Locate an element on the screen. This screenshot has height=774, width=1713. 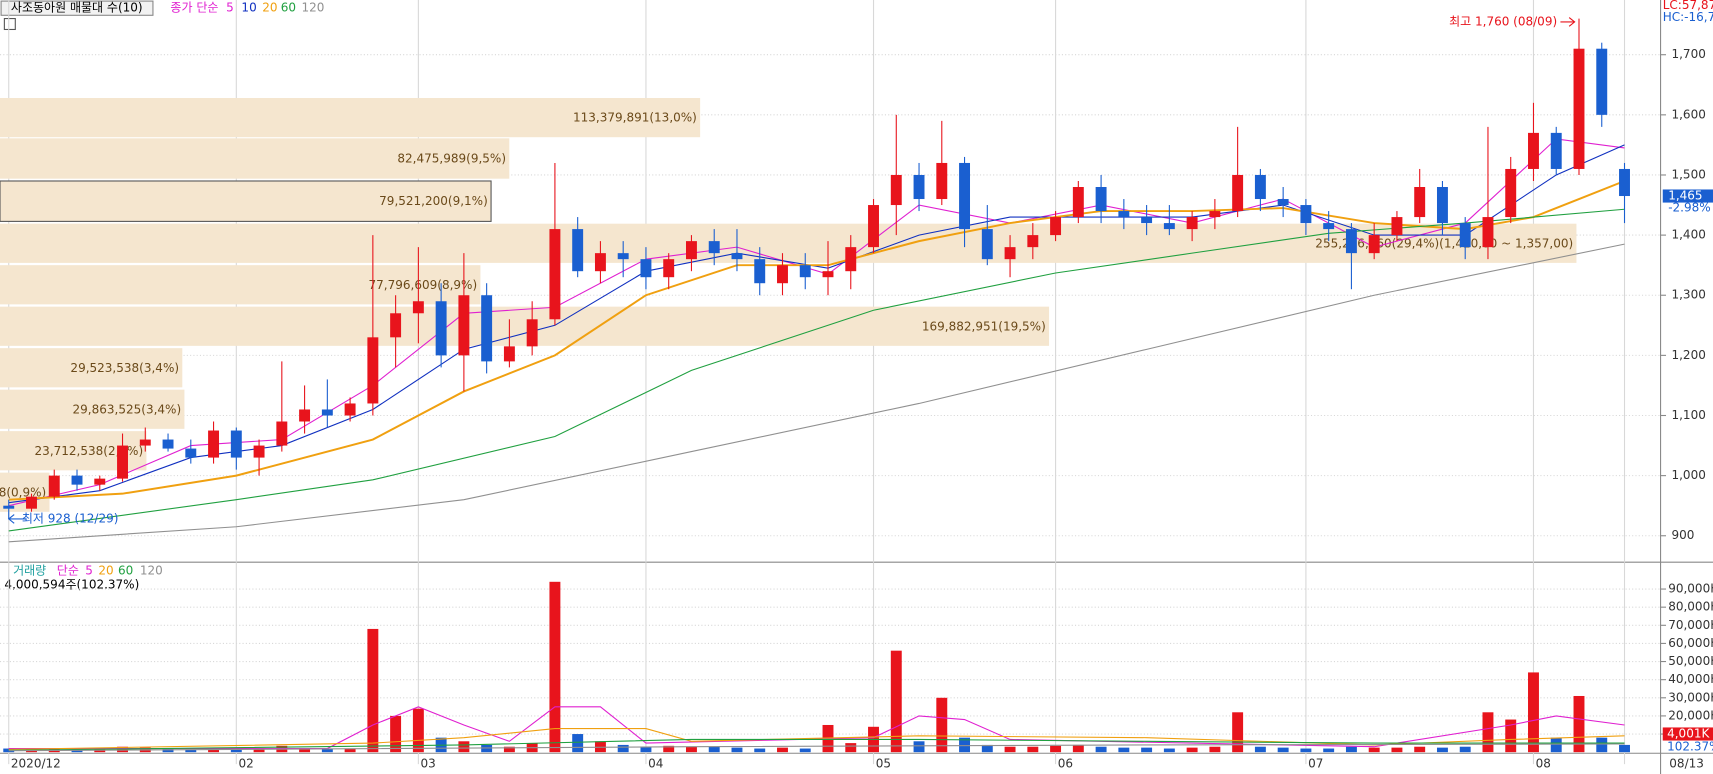
x-tick-label: 08/13 is located at coordinates (1686, 764).